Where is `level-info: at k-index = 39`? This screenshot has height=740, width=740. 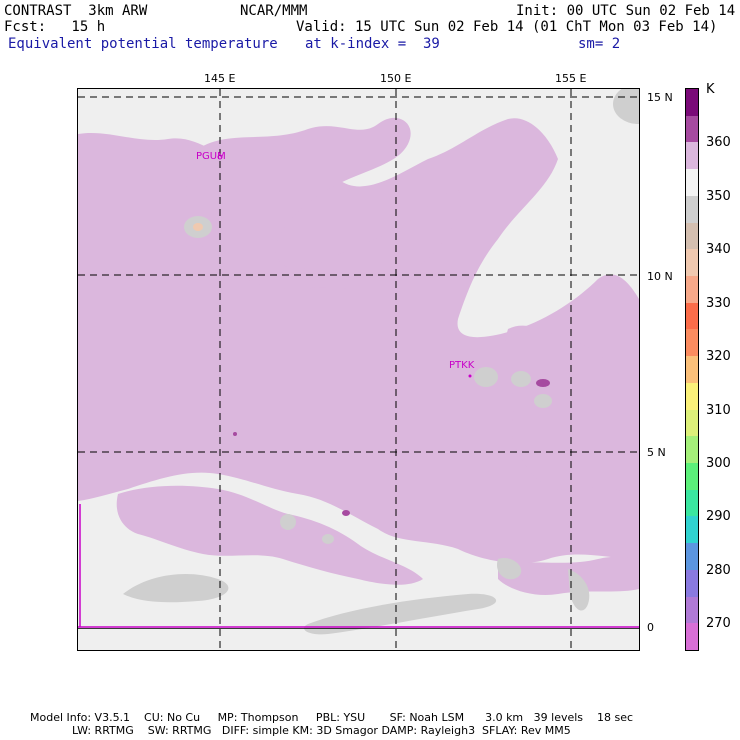 level-info: at k-index = 39 is located at coordinates (372, 44).